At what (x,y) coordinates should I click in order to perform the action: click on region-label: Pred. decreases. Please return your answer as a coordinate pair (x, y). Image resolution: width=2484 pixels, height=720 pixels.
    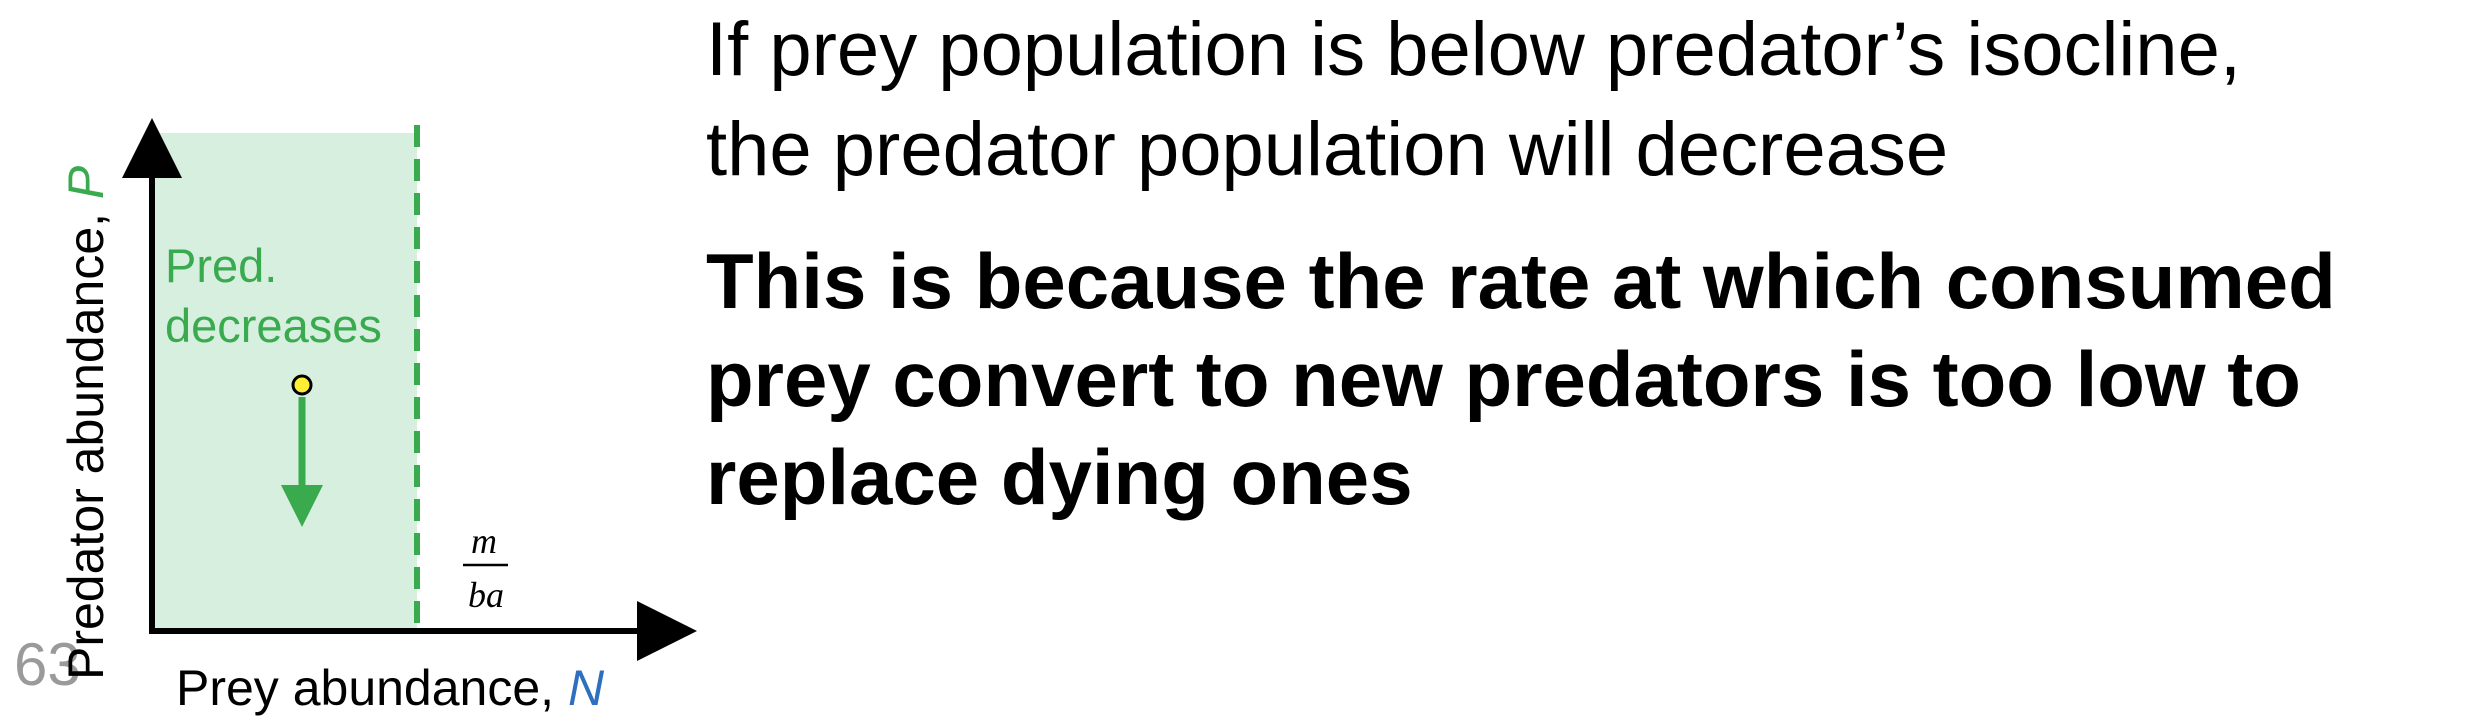
    Looking at the image, I should click on (273, 295).